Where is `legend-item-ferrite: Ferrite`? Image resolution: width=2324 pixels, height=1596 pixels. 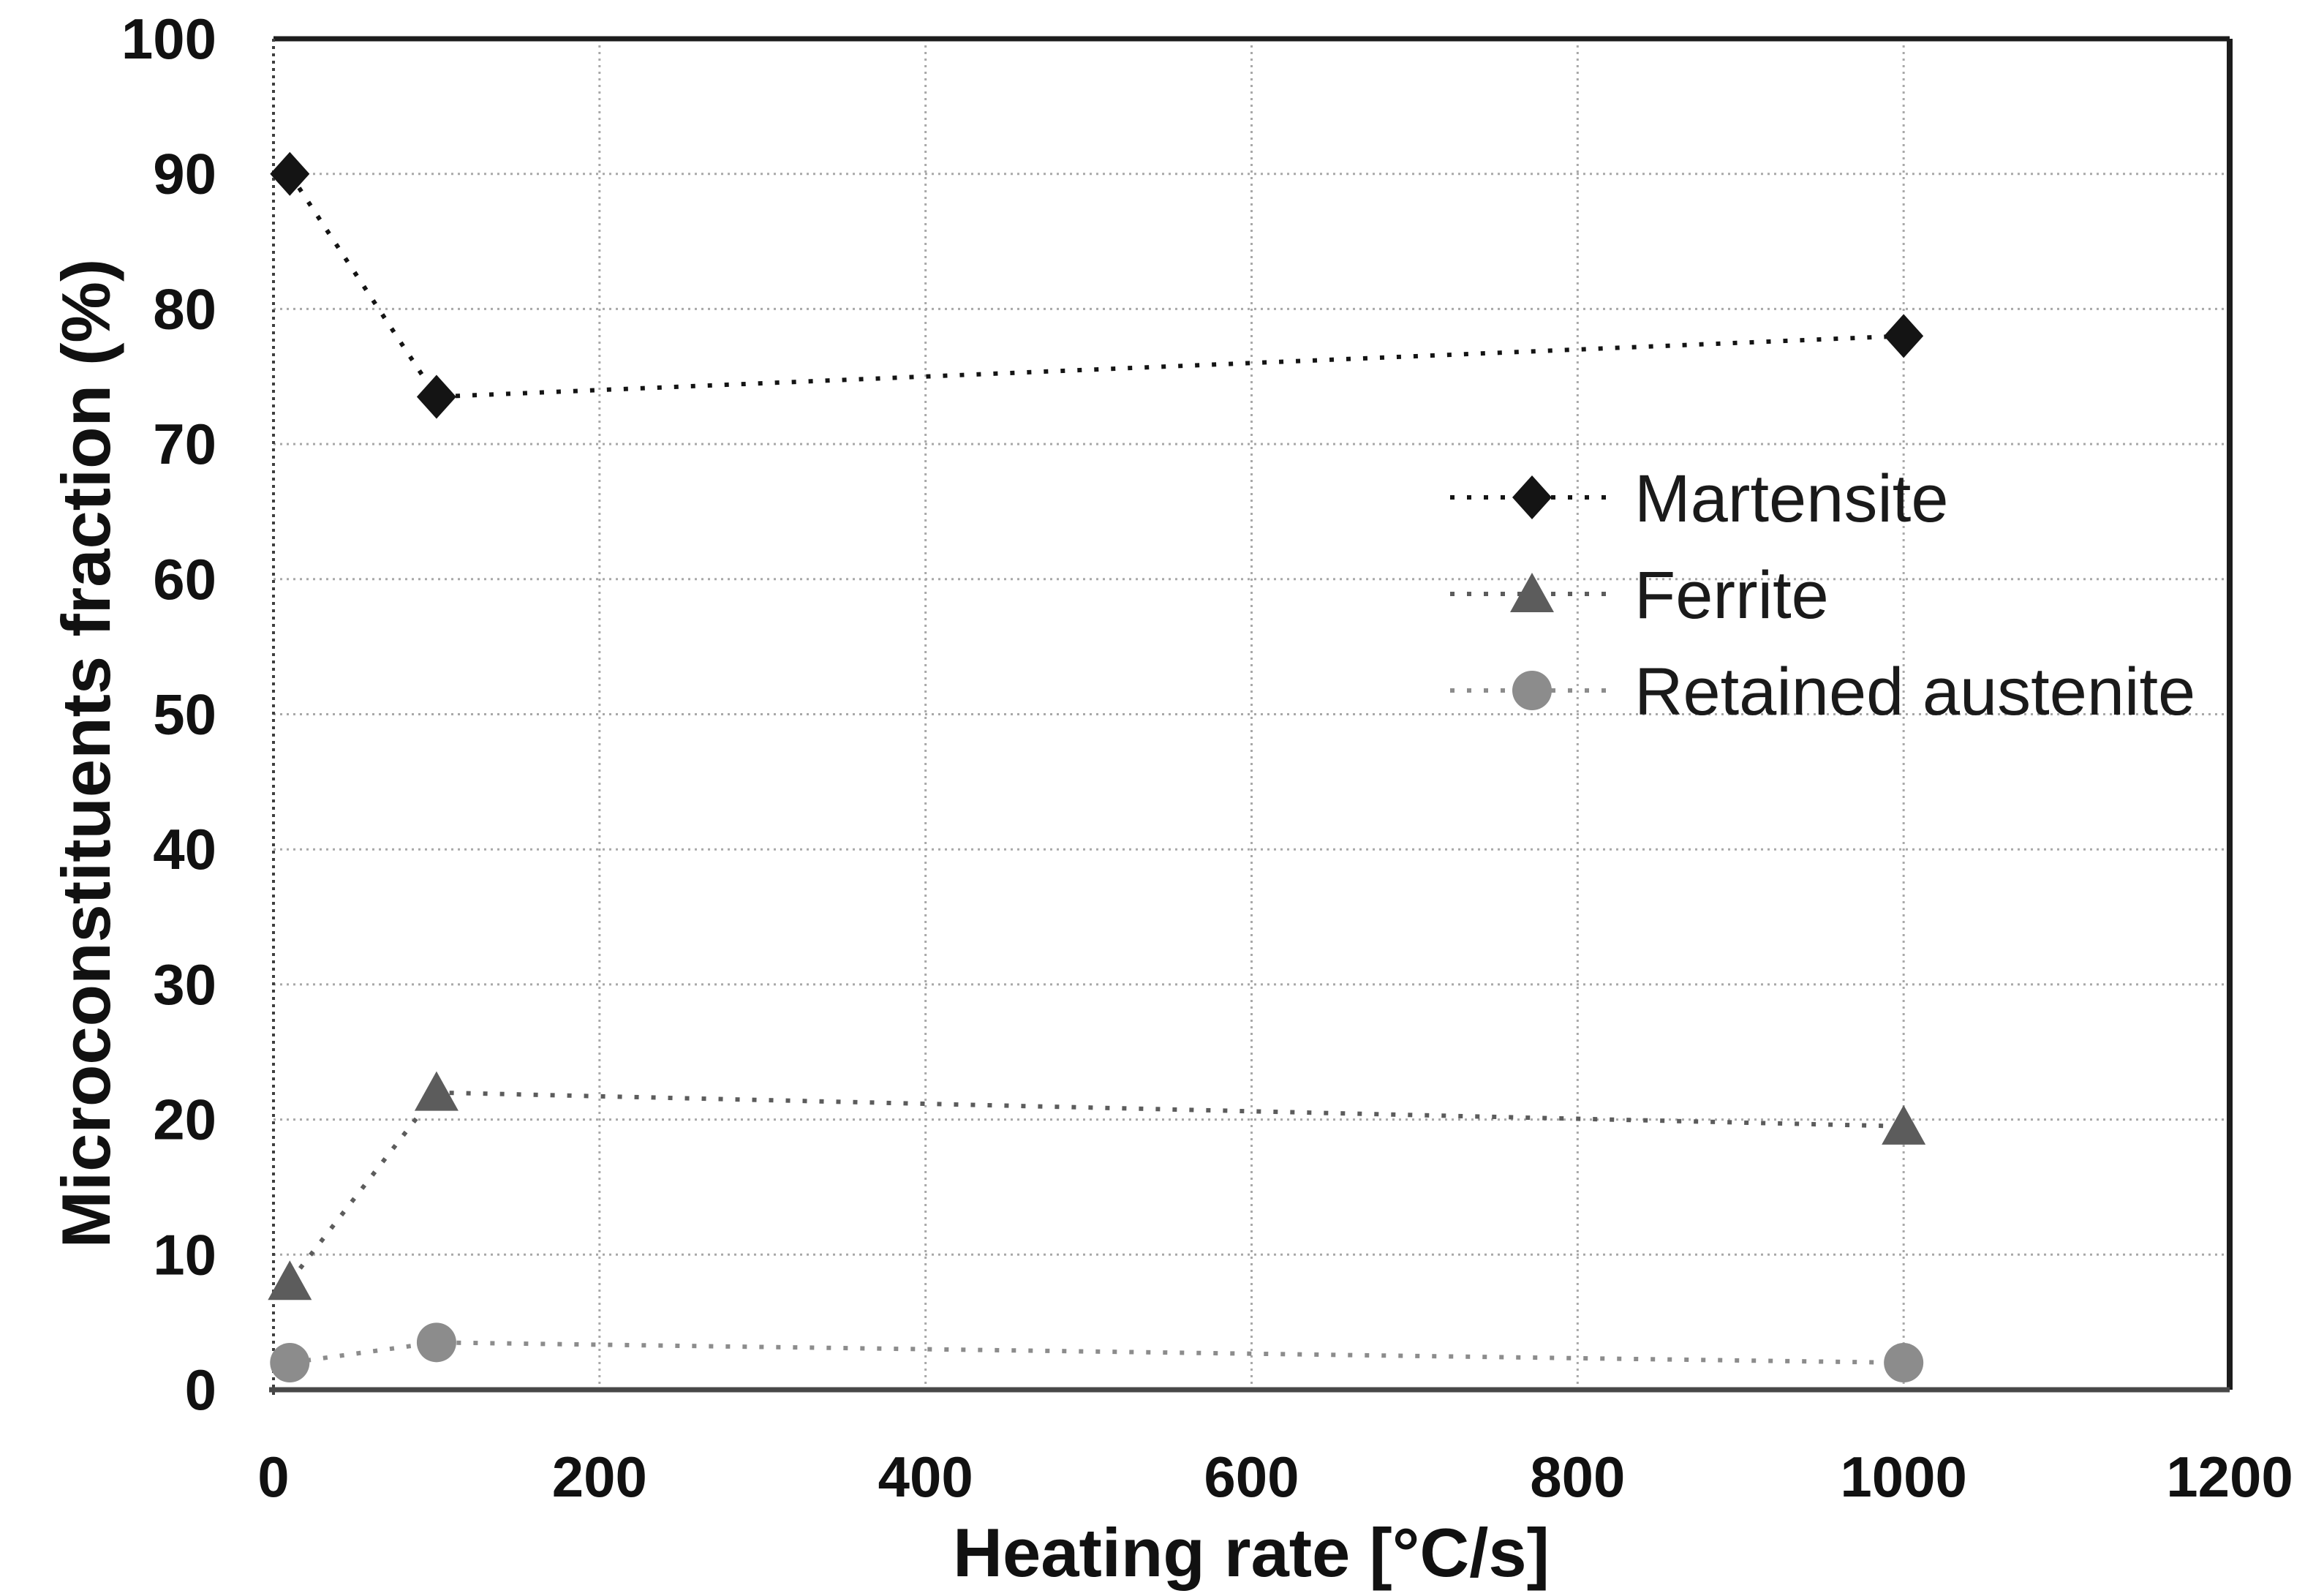 legend-item-ferrite: Ferrite is located at coordinates (1639, 595).